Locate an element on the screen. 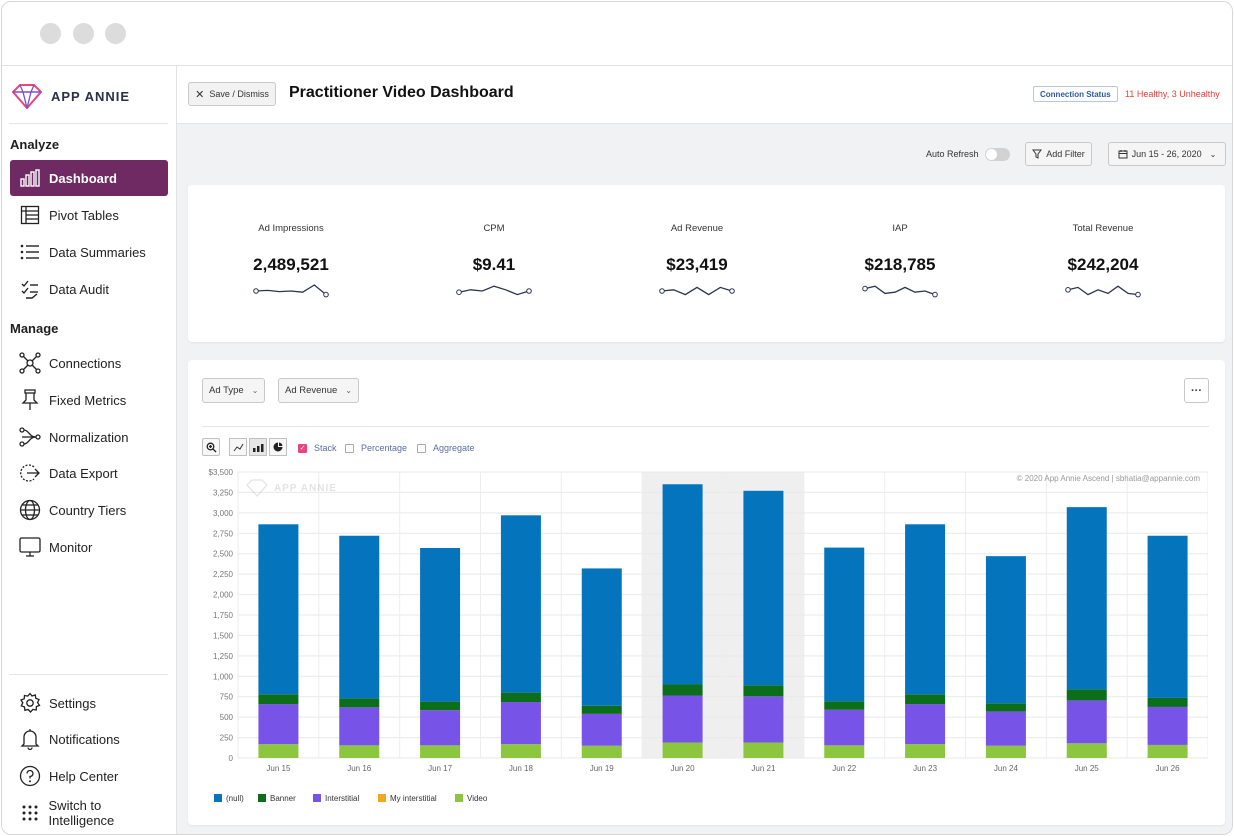  sidebar-item-settings: Settings is located at coordinates (89, 703).